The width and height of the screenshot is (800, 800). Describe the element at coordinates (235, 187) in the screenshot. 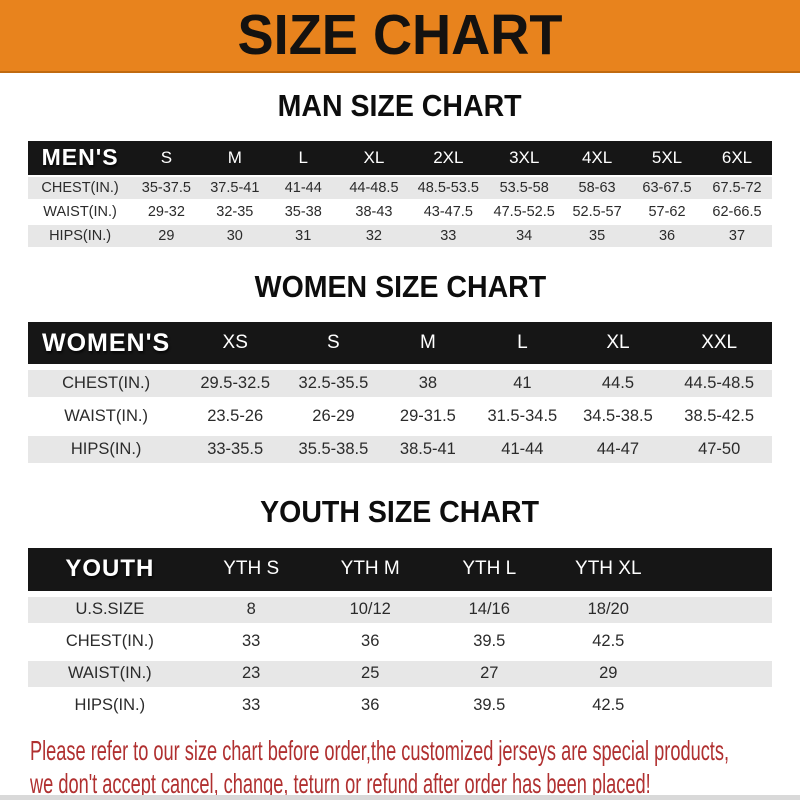

I see `value-cell: 37.5-41` at that location.